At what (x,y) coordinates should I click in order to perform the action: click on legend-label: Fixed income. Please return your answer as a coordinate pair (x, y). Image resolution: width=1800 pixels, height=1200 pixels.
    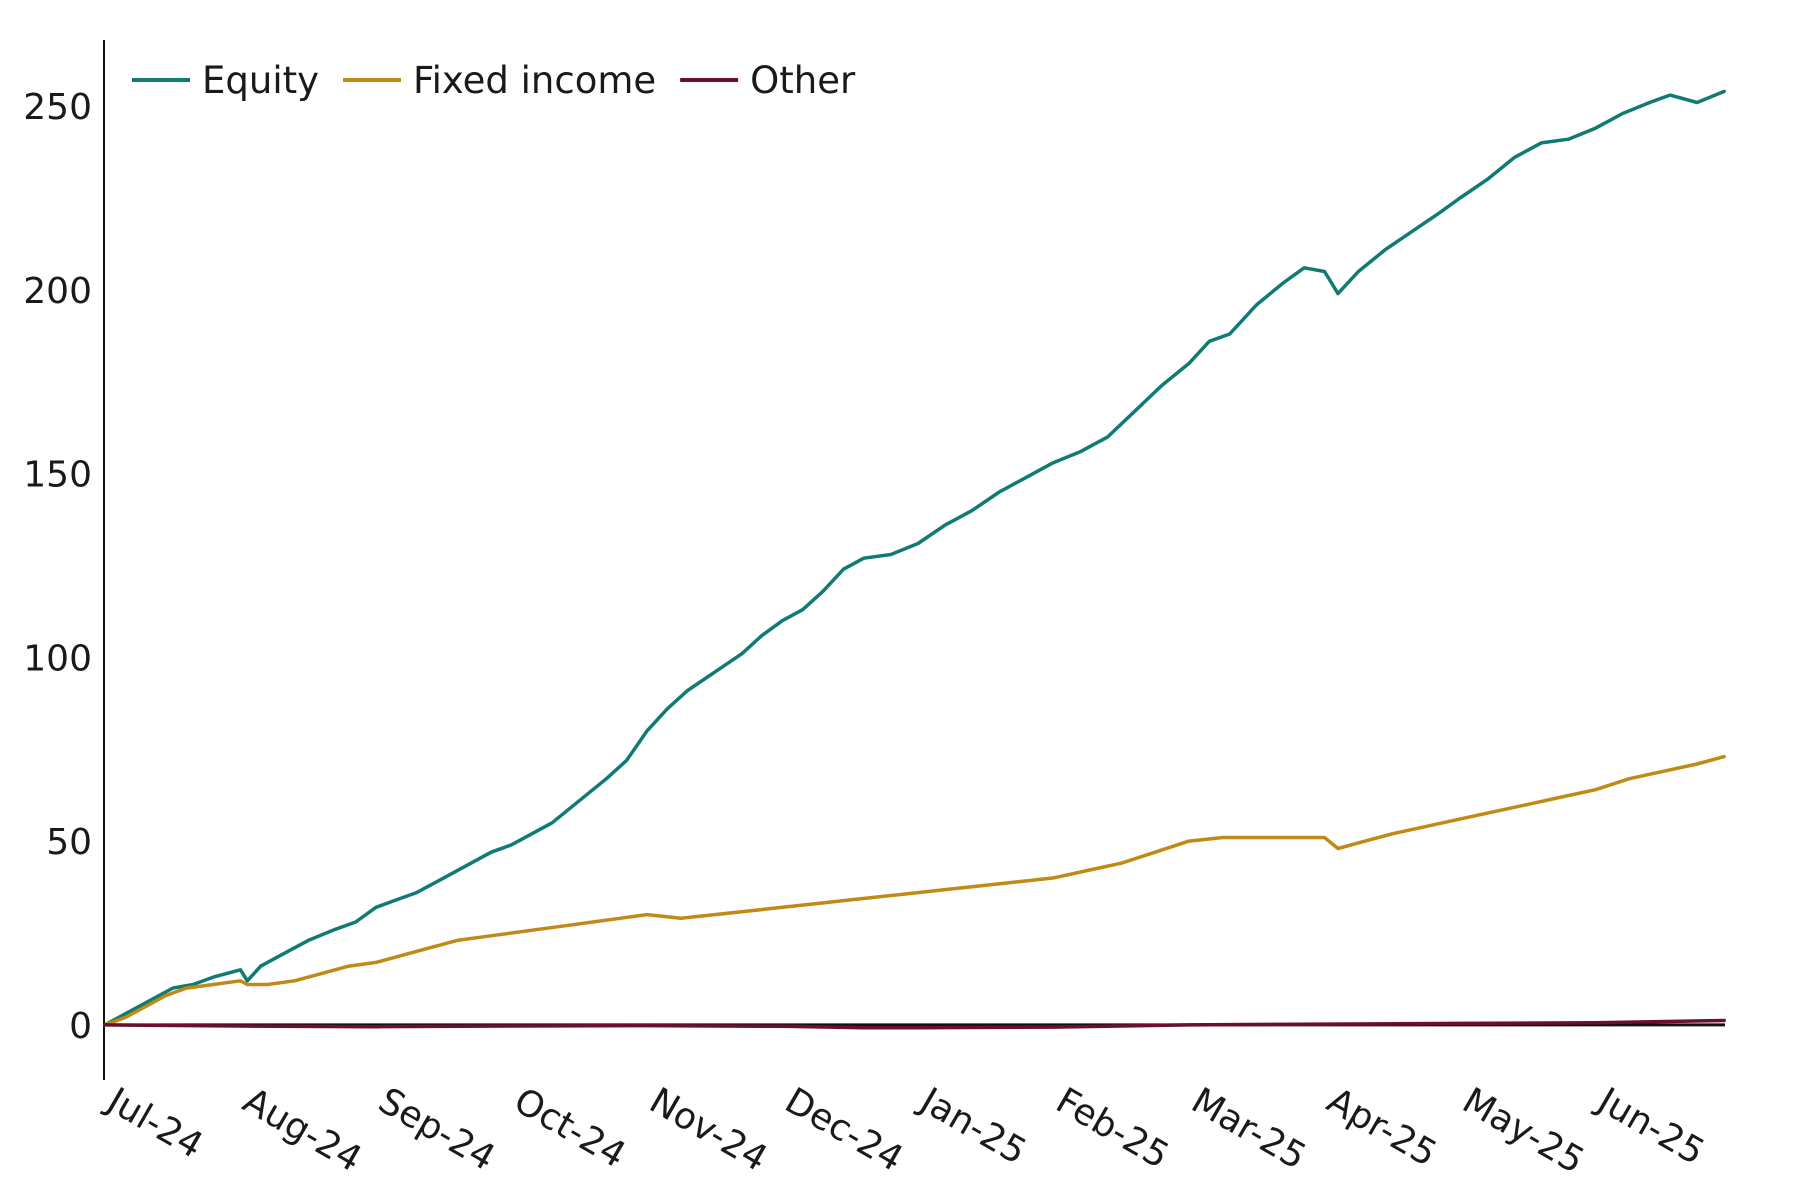
    Looking at the image, I should click on (534, 80).